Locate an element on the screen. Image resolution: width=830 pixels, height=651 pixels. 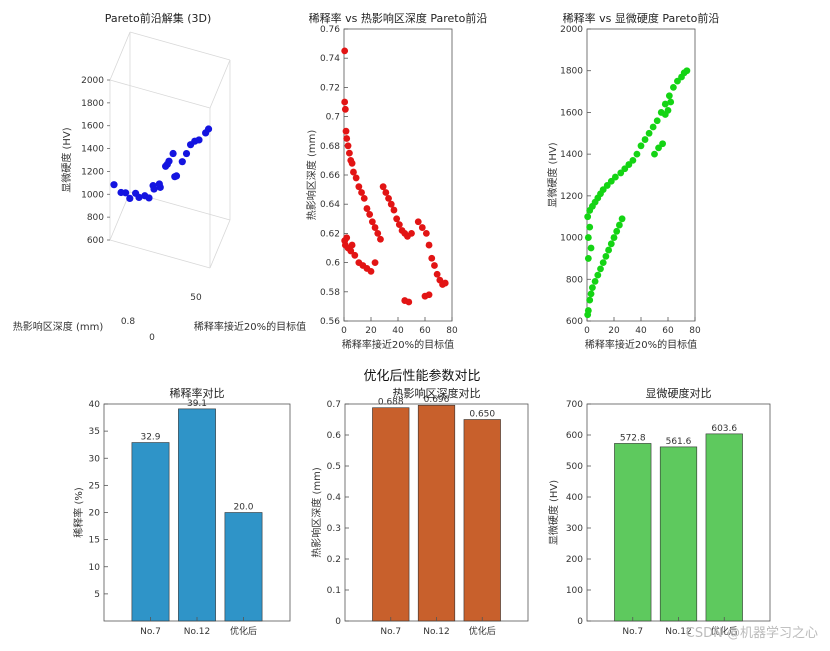
haz-bar-ylabel: 热影响区深度 (mm) is located at coordinates (316, 512).